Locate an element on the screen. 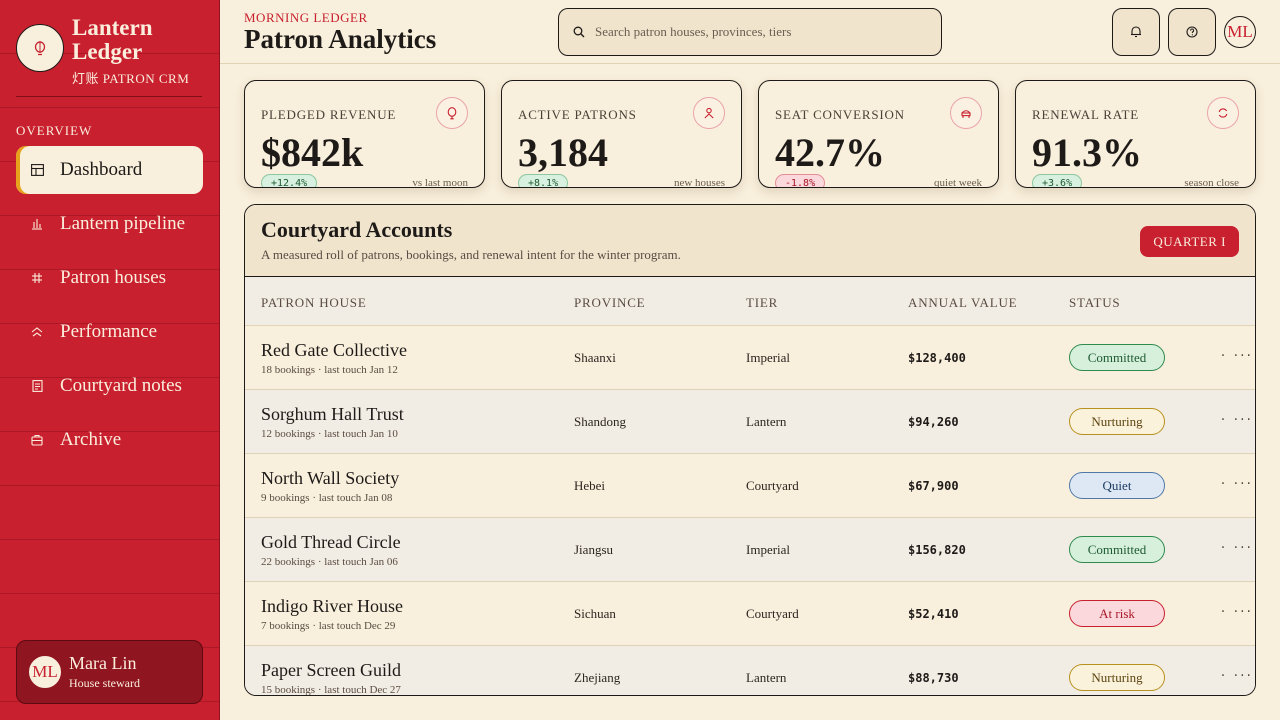 This screenshot has height=720, width=1280. user-name: Mara Lin is located at coordinates (103, 663).